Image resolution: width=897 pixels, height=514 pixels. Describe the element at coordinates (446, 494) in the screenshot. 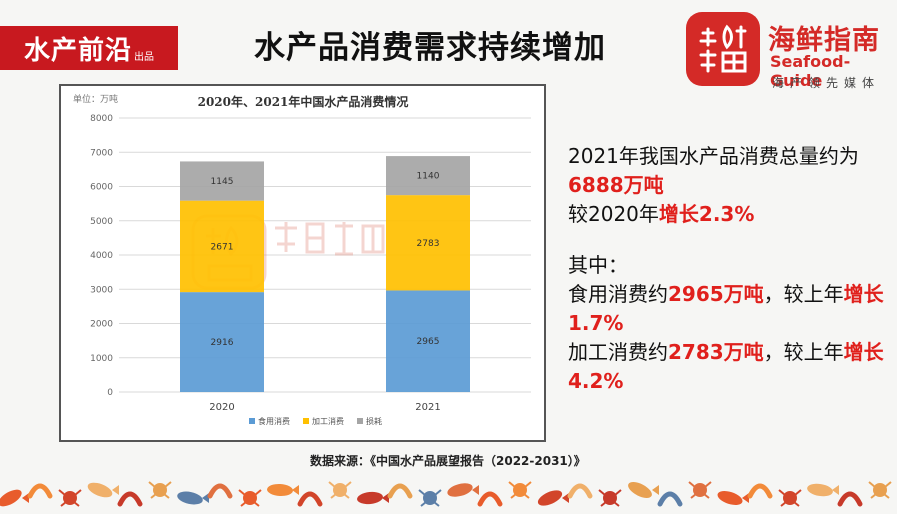

I see `seafood-illustration-icon` at that location.